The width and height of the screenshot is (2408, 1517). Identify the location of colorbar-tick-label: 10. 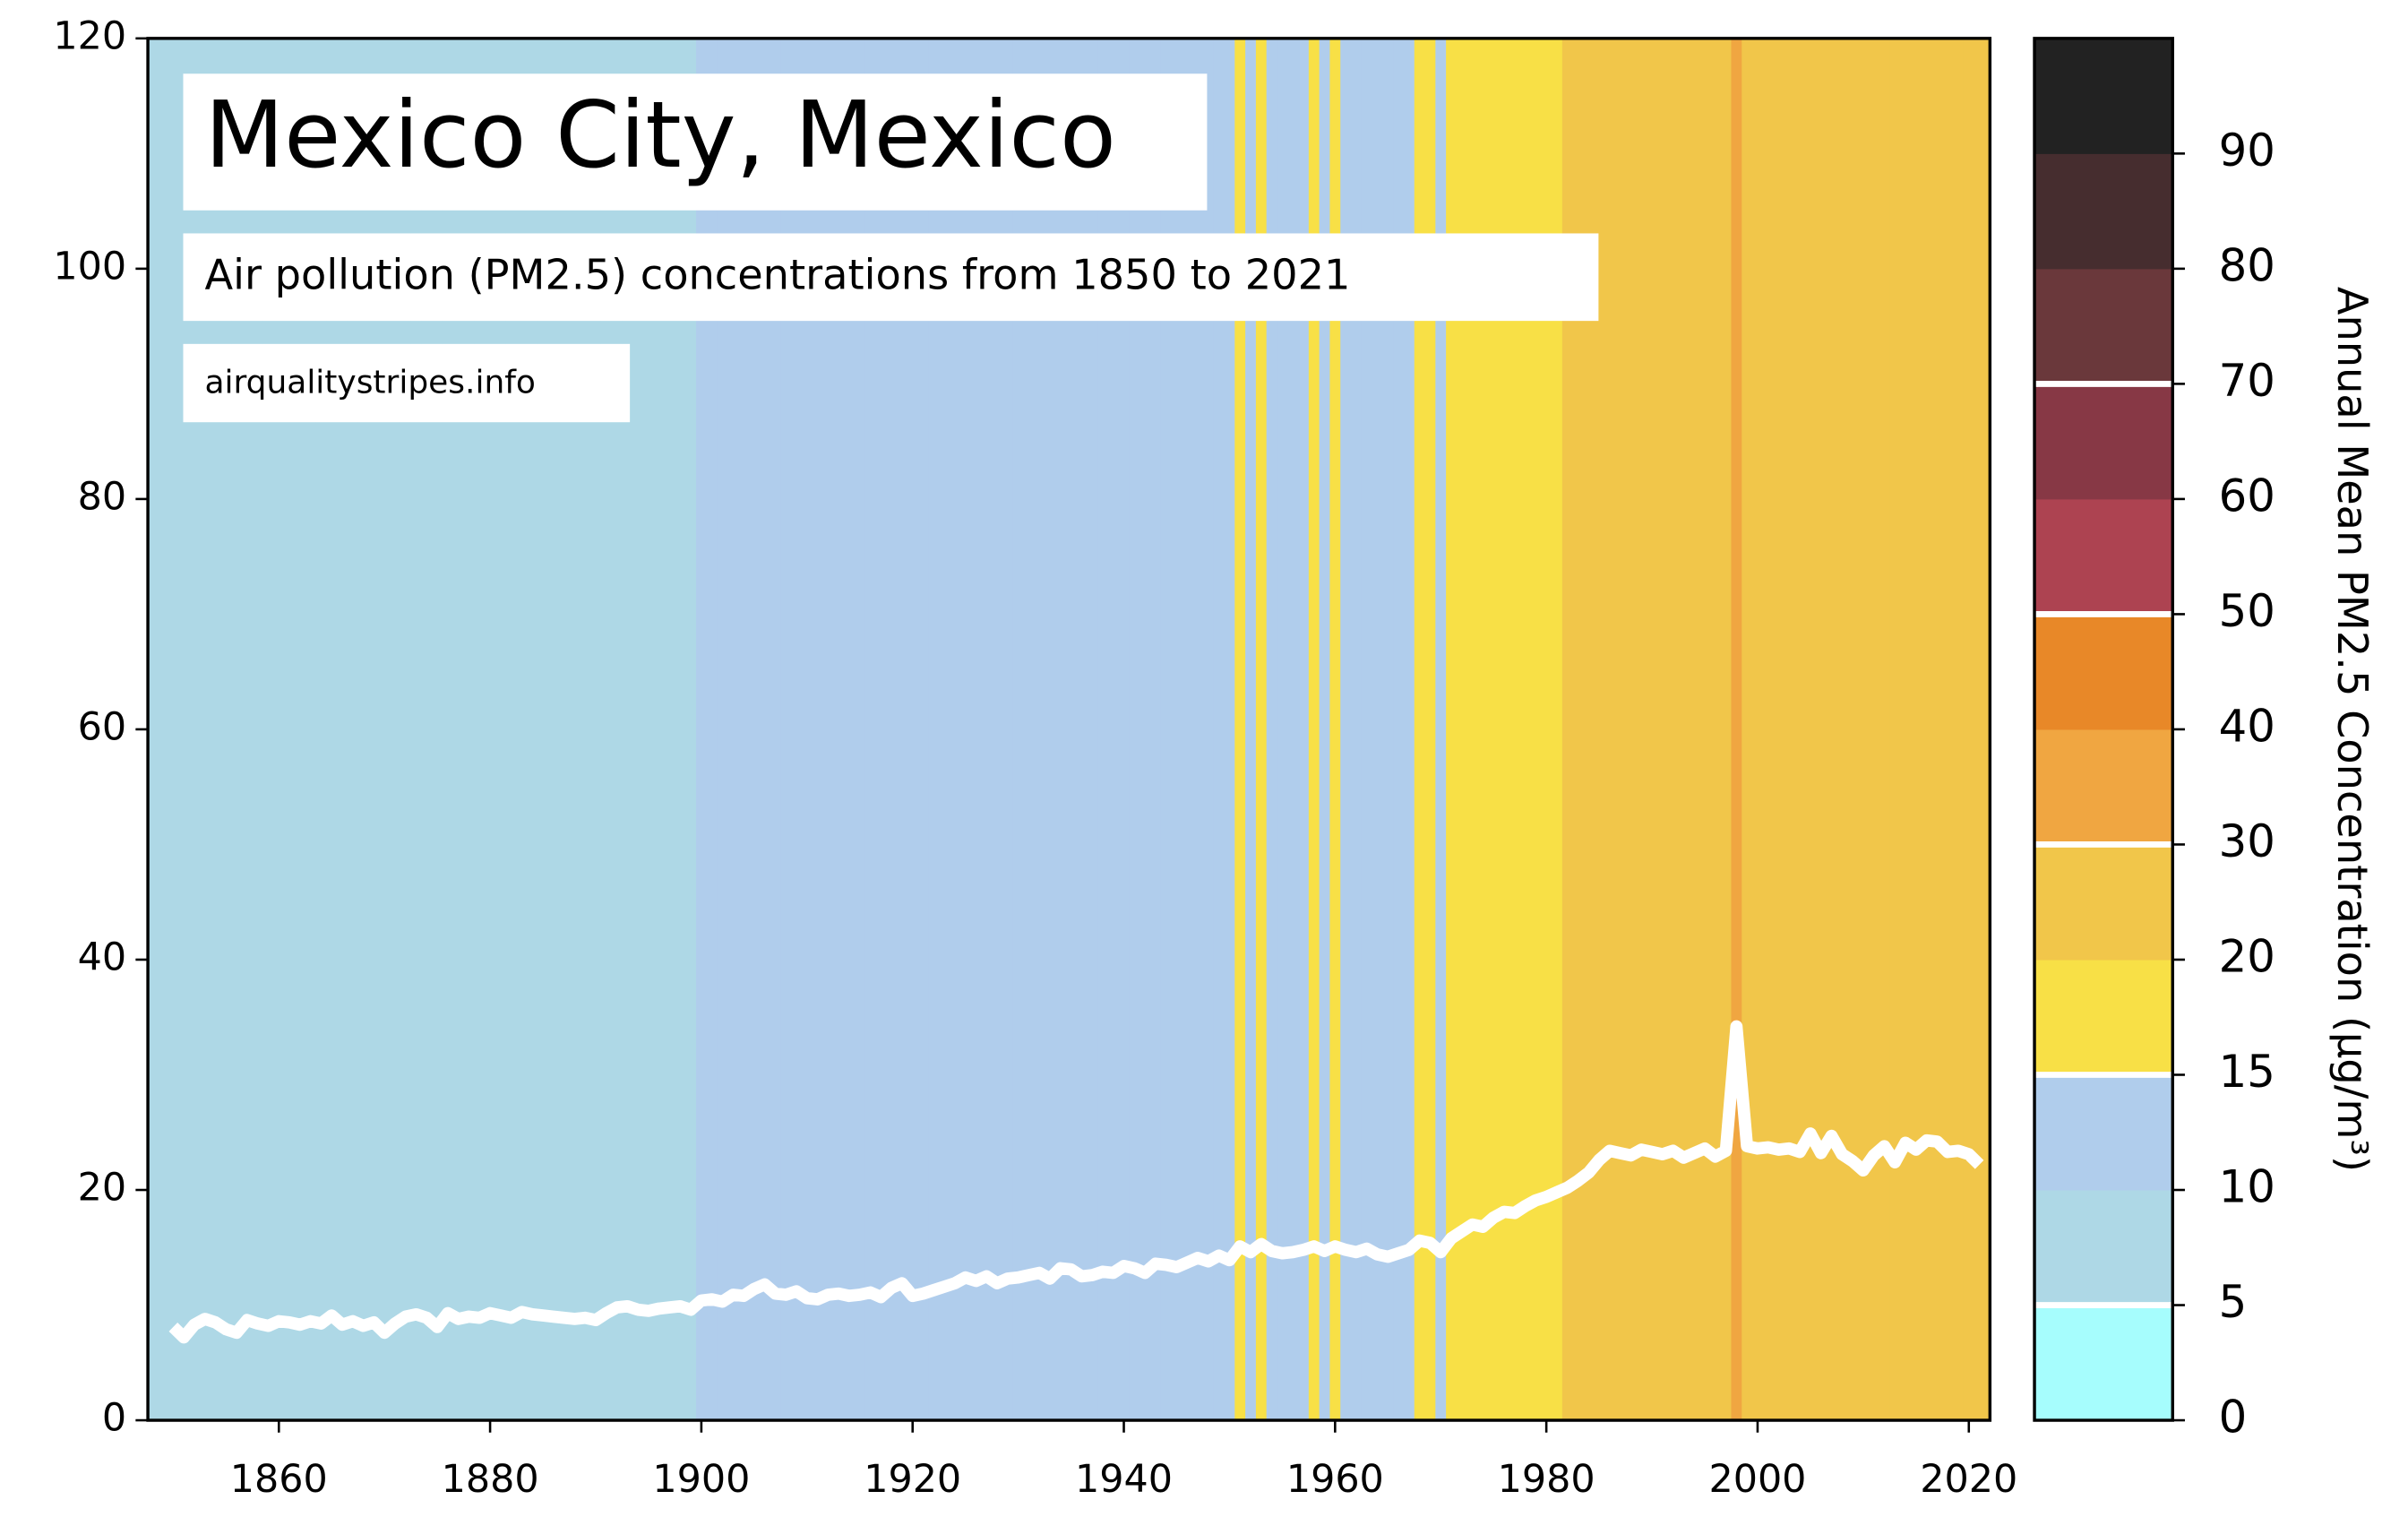
(2247, 1187).